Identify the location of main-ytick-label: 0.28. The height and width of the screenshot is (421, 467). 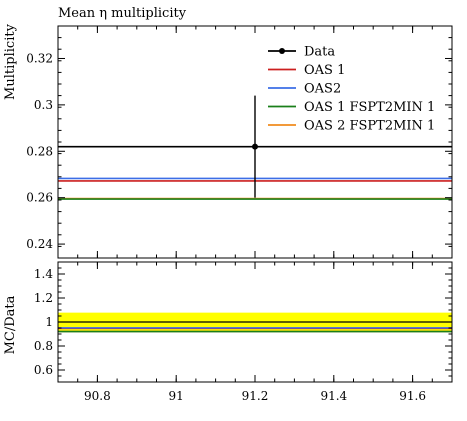
(39, 151).